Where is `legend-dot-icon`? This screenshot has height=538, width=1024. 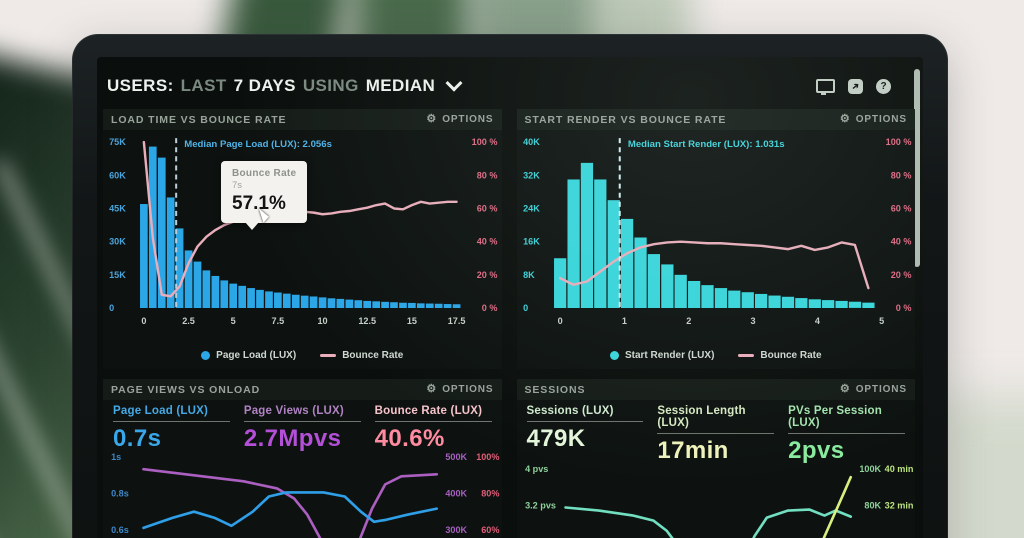 legend-dot-icon is located at coordinates (614, 355).